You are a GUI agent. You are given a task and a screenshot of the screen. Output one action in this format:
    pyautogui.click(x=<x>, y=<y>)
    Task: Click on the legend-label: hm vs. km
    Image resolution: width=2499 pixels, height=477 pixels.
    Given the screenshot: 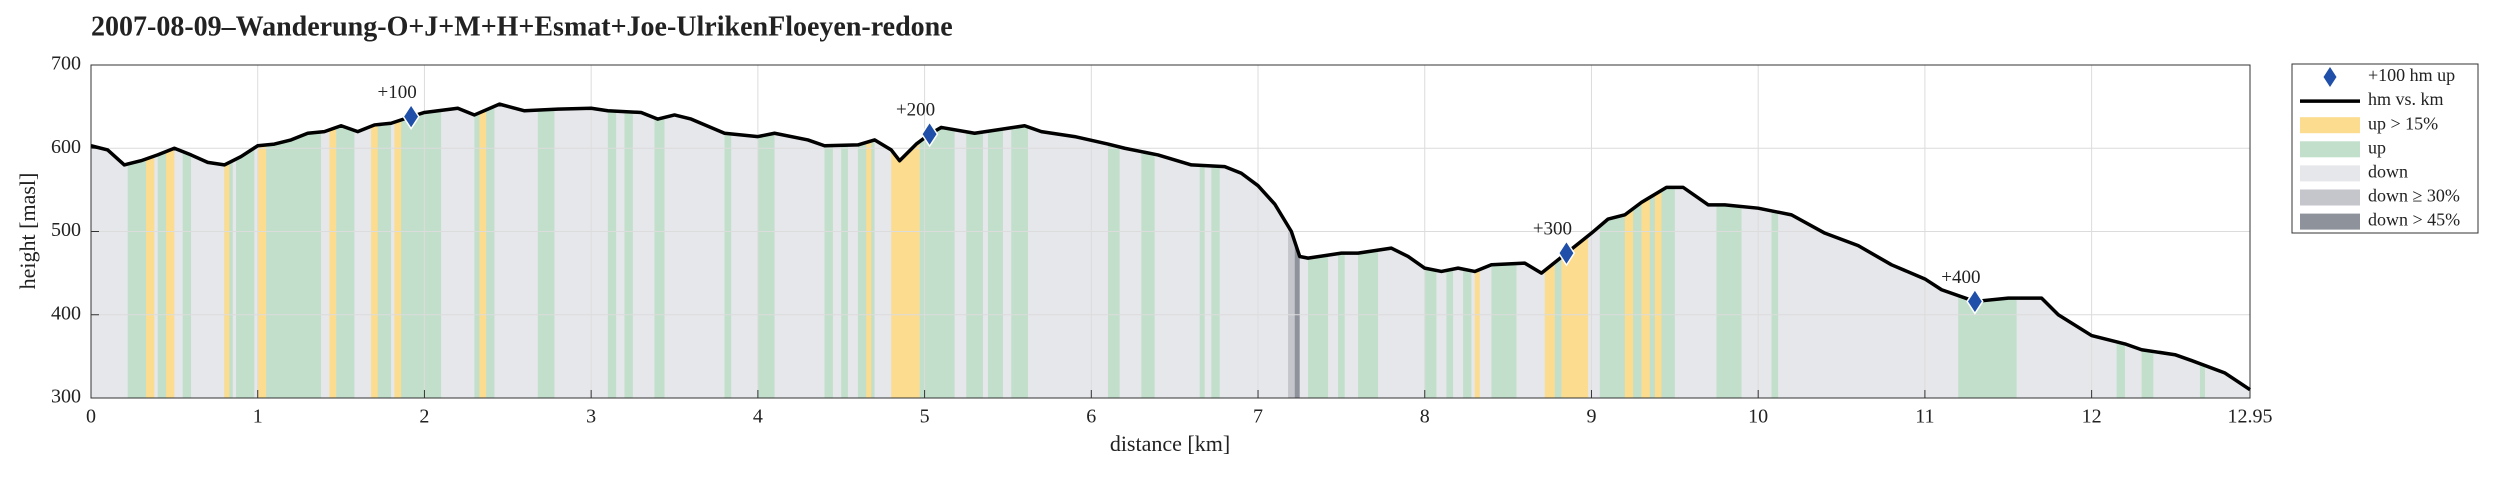 What is the action you would take?
    pyautogui.click(x=2406, y=99)
    